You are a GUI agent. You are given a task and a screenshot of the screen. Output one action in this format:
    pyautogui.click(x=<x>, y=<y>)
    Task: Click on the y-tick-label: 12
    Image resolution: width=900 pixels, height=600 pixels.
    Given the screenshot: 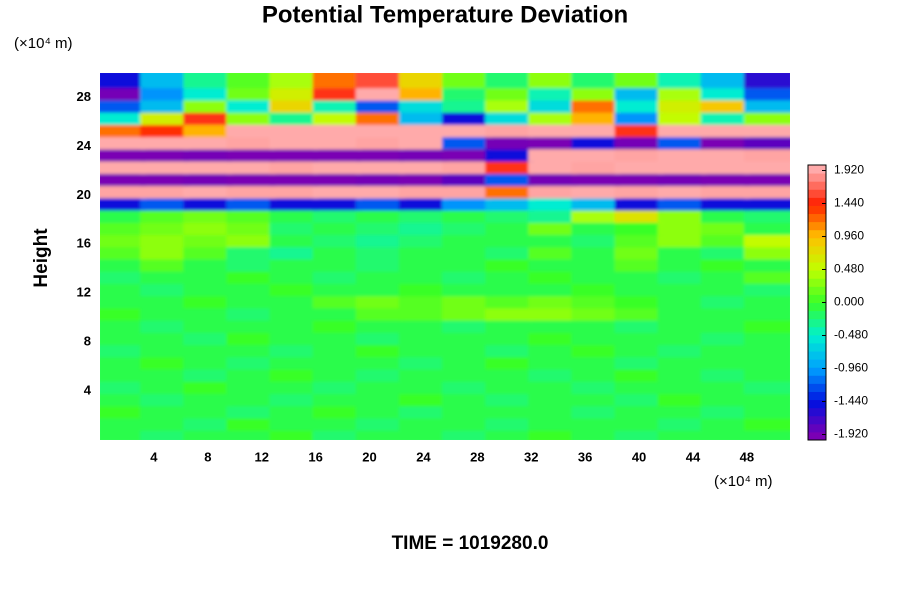 What is the action you would take?
    pyautogui.click(x=84, y=292)
    